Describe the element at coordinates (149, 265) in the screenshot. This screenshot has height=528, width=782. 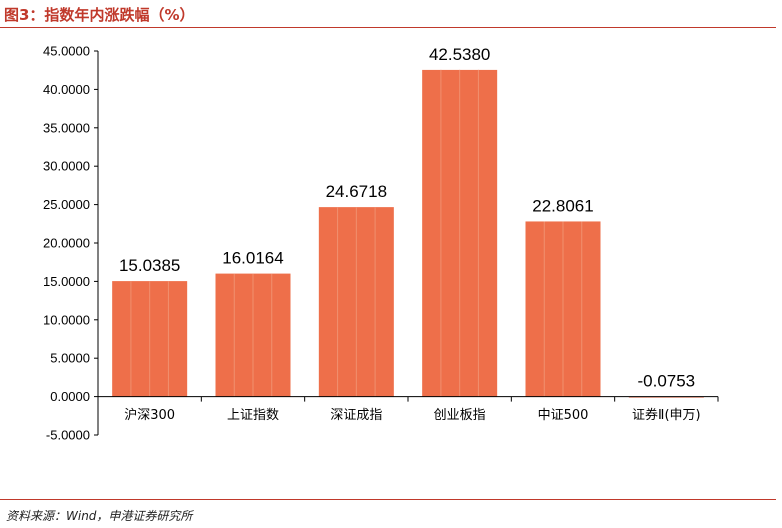
I see `value-label: 15.0385` at that location.